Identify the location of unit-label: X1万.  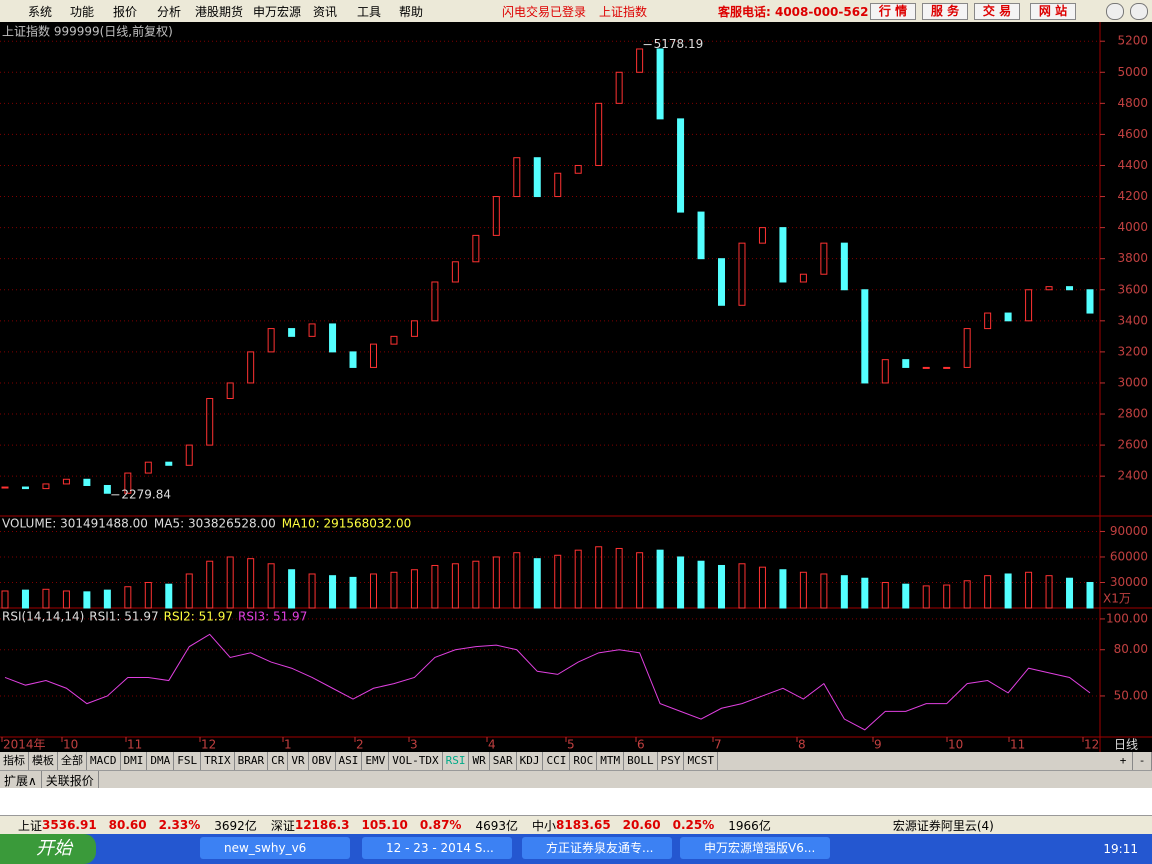
(1117, 599).